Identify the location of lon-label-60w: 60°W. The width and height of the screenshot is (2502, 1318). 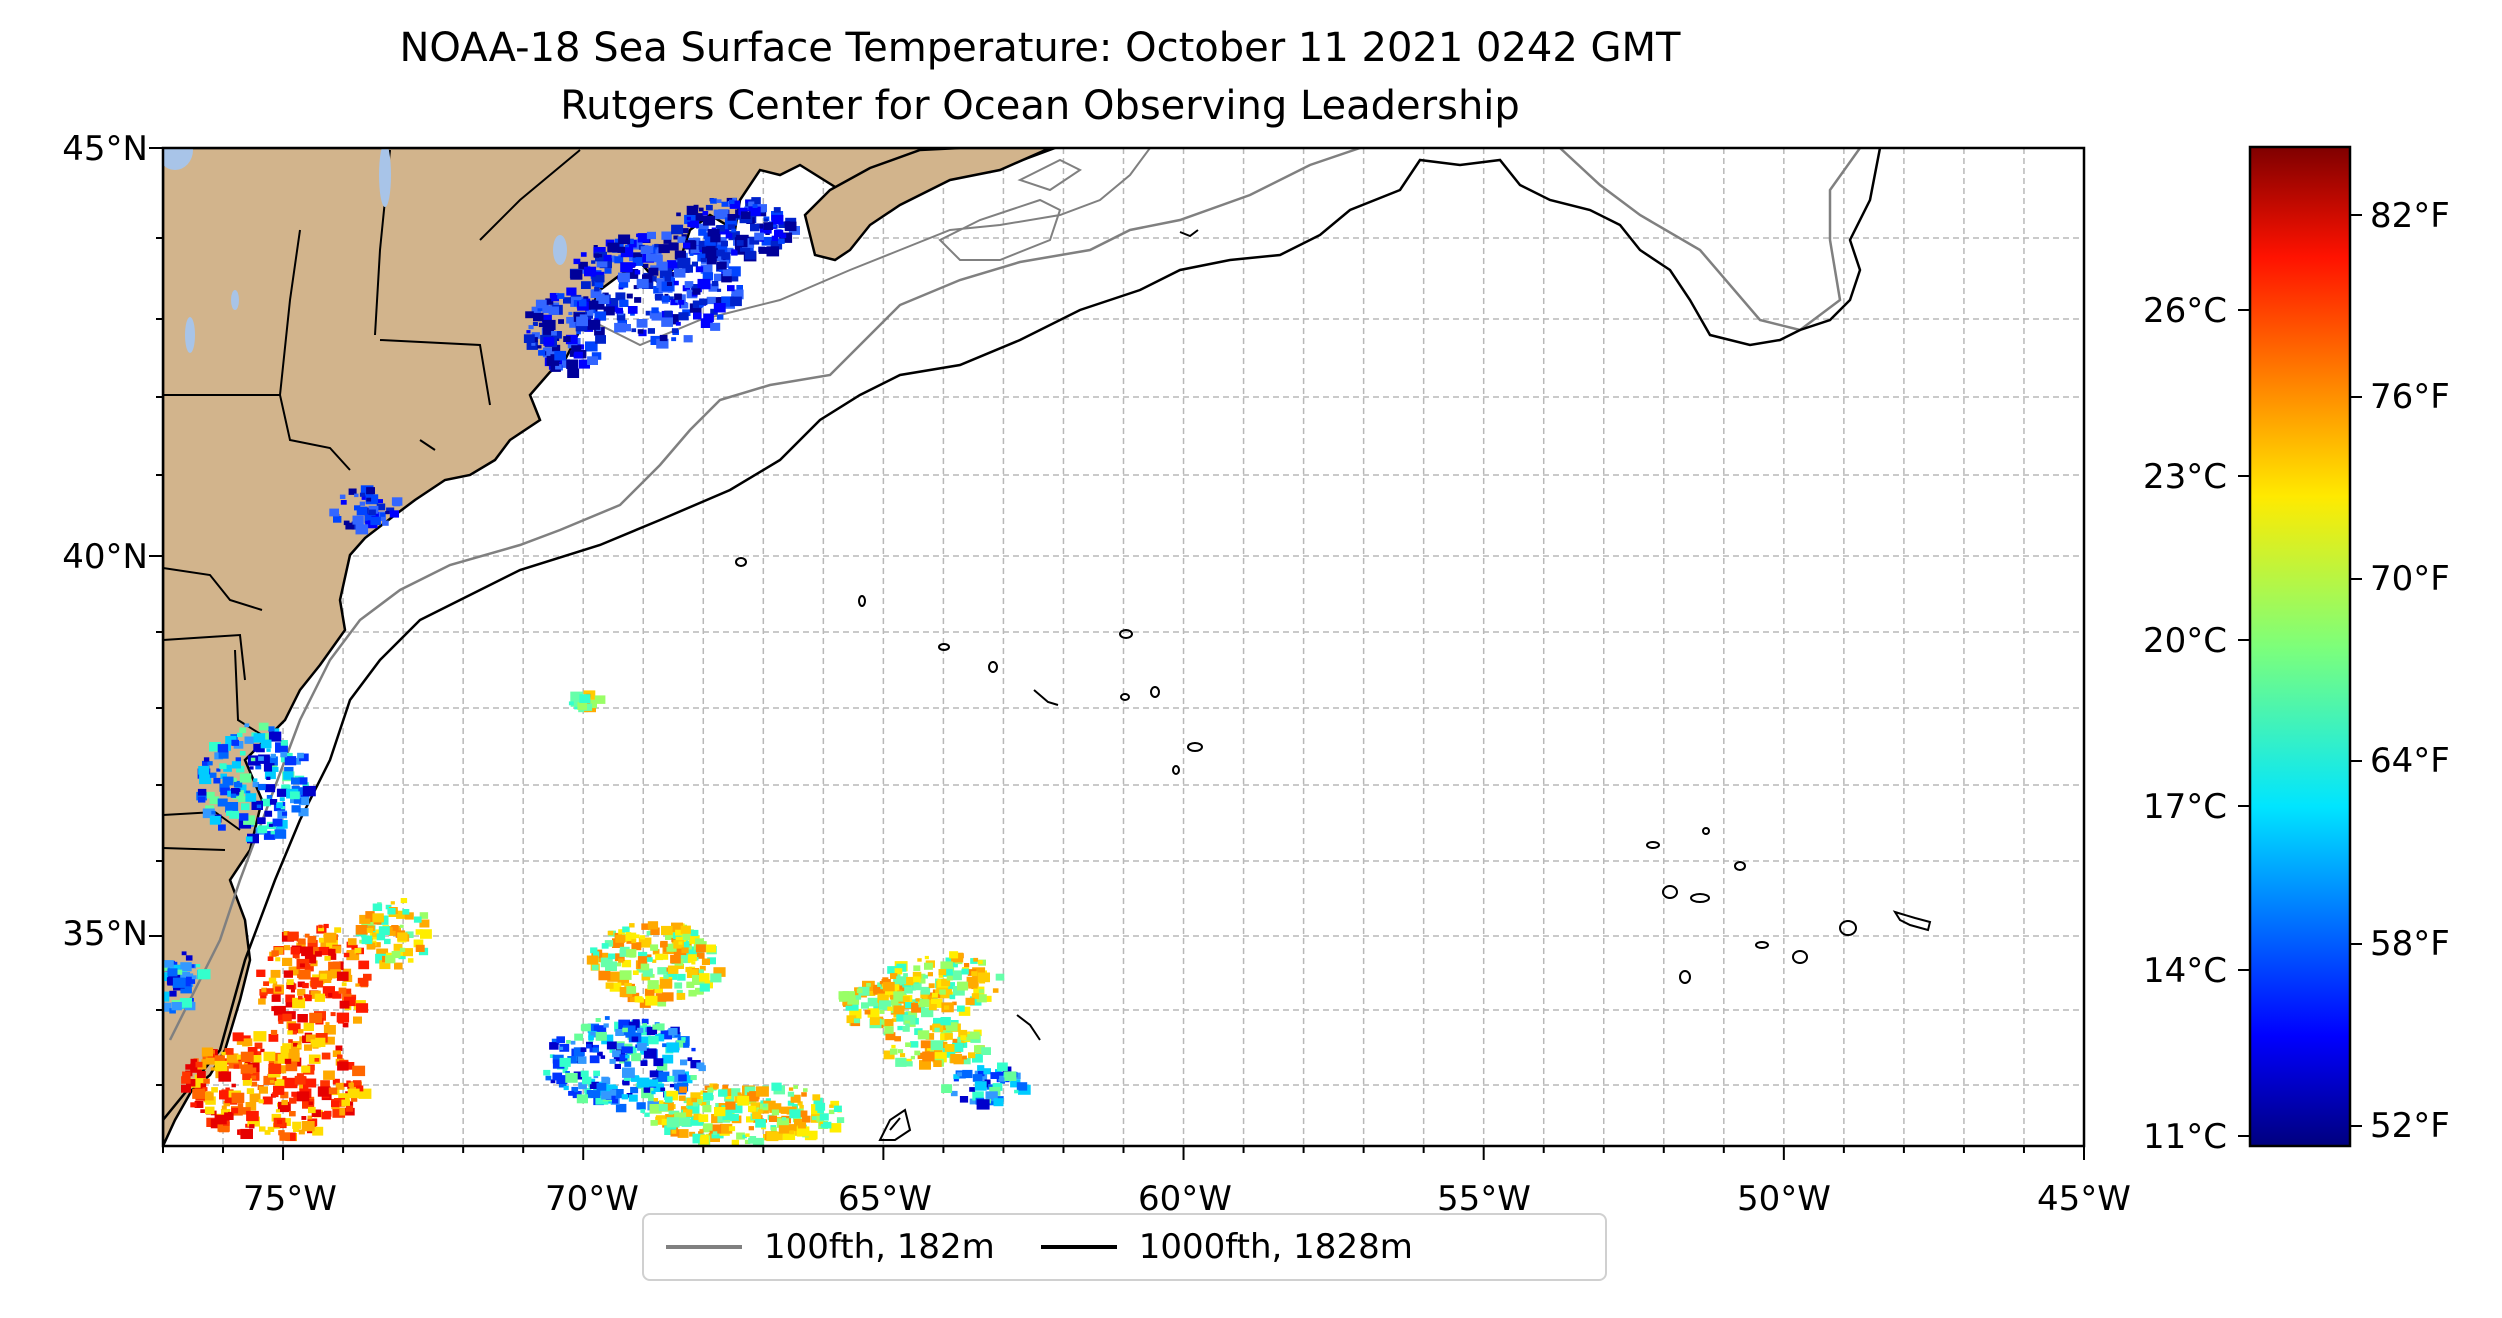
(1185, 1199).